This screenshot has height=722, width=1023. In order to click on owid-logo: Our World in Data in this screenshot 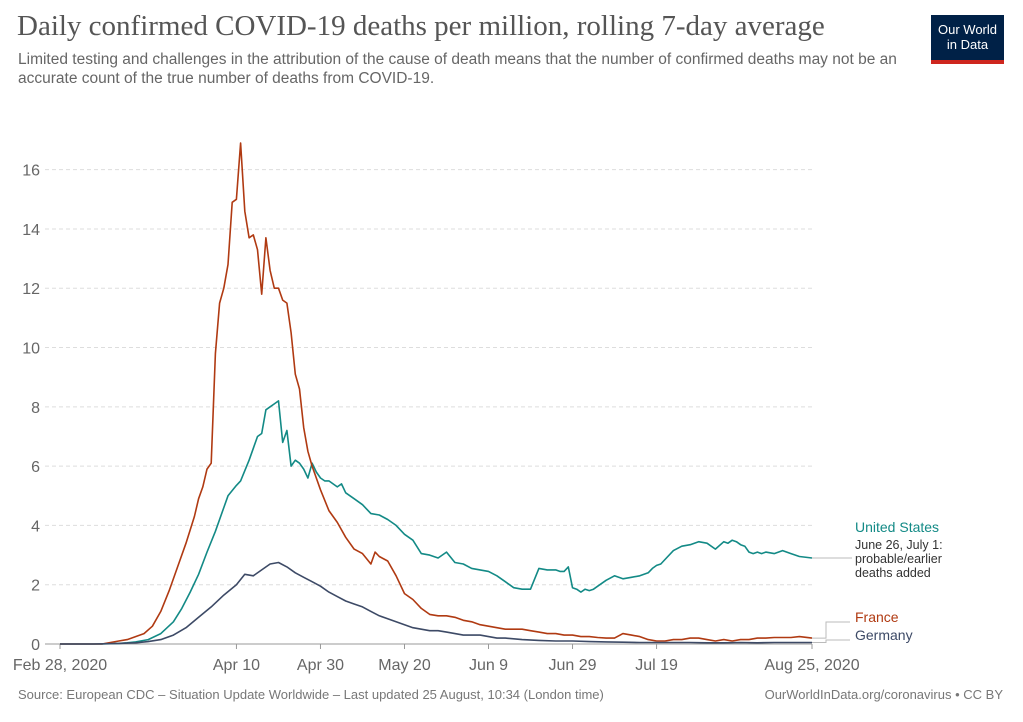, I will do `click(967, 39)`.